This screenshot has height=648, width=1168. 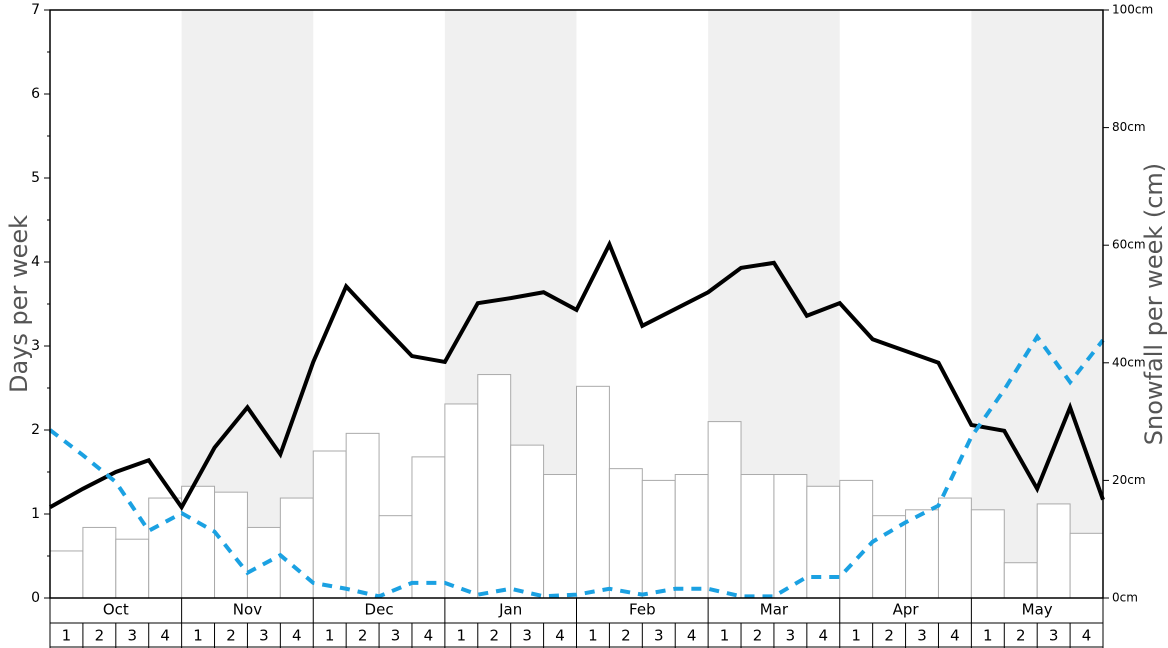 What do you see at coordinates (35, 514) in the screenshot?
I see `y-tick-label: 1` at bounding box center [35, 514].